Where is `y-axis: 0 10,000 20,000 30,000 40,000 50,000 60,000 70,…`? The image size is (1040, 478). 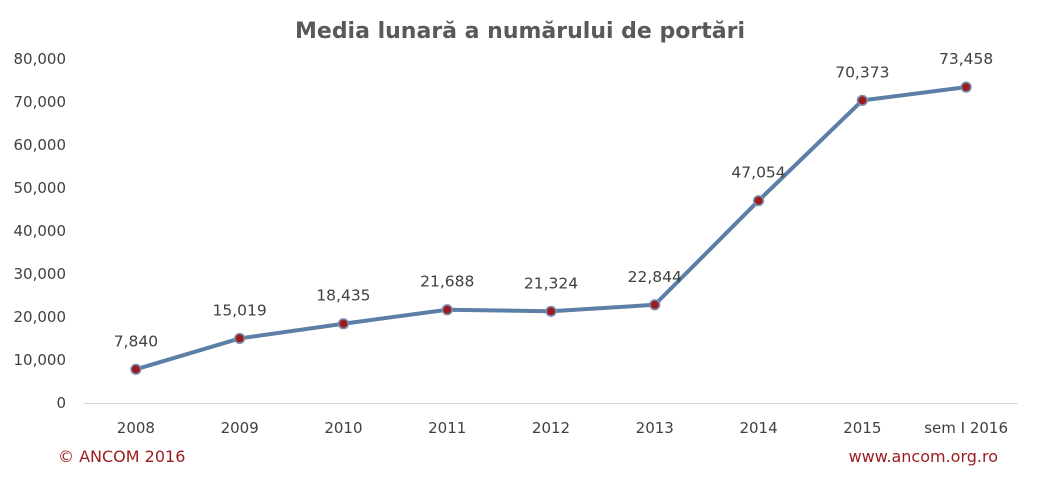
y-axis: 0 10,000 20,000 30,000 40,000 50,000 60,000 70,… is located at coordinates (40, 231).